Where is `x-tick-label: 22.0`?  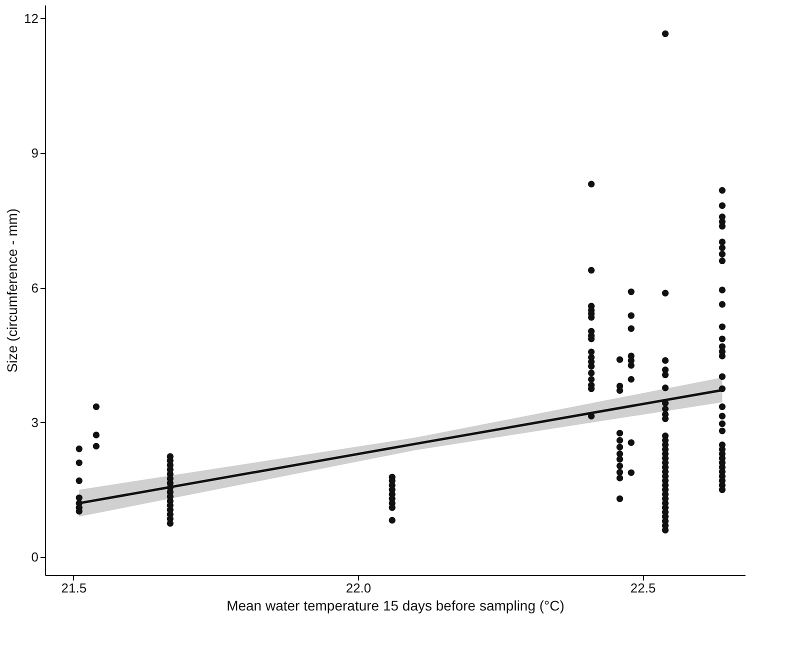 x-tick-label: 22.0 is located at coordinates (359, 588).